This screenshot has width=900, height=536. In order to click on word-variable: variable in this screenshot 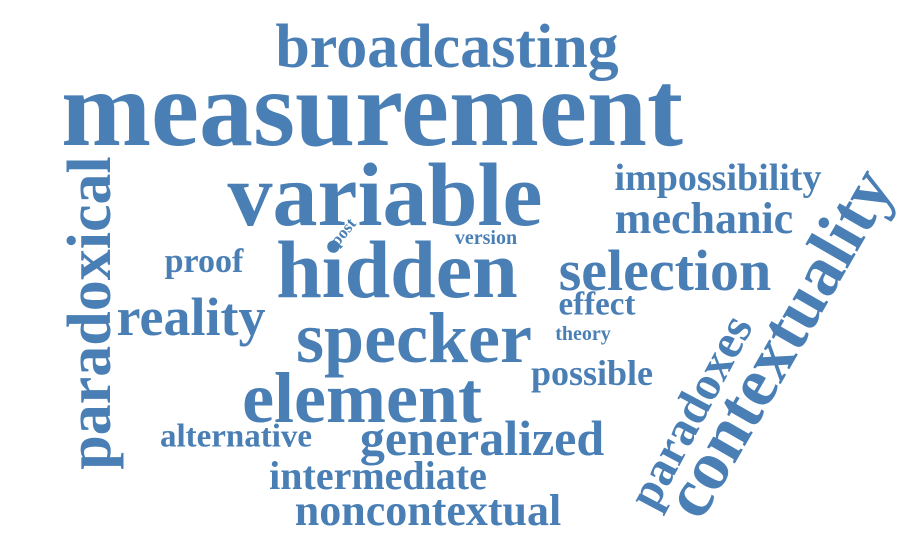, I will do `click(385, 195)`.